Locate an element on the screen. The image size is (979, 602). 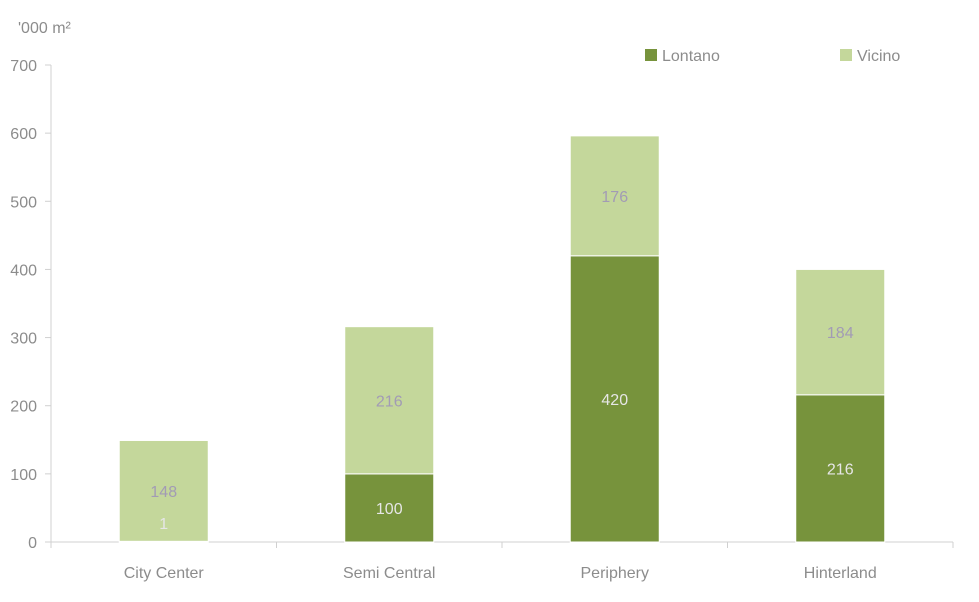
legend-swatch-lontano is located at coordinates (651, 55).